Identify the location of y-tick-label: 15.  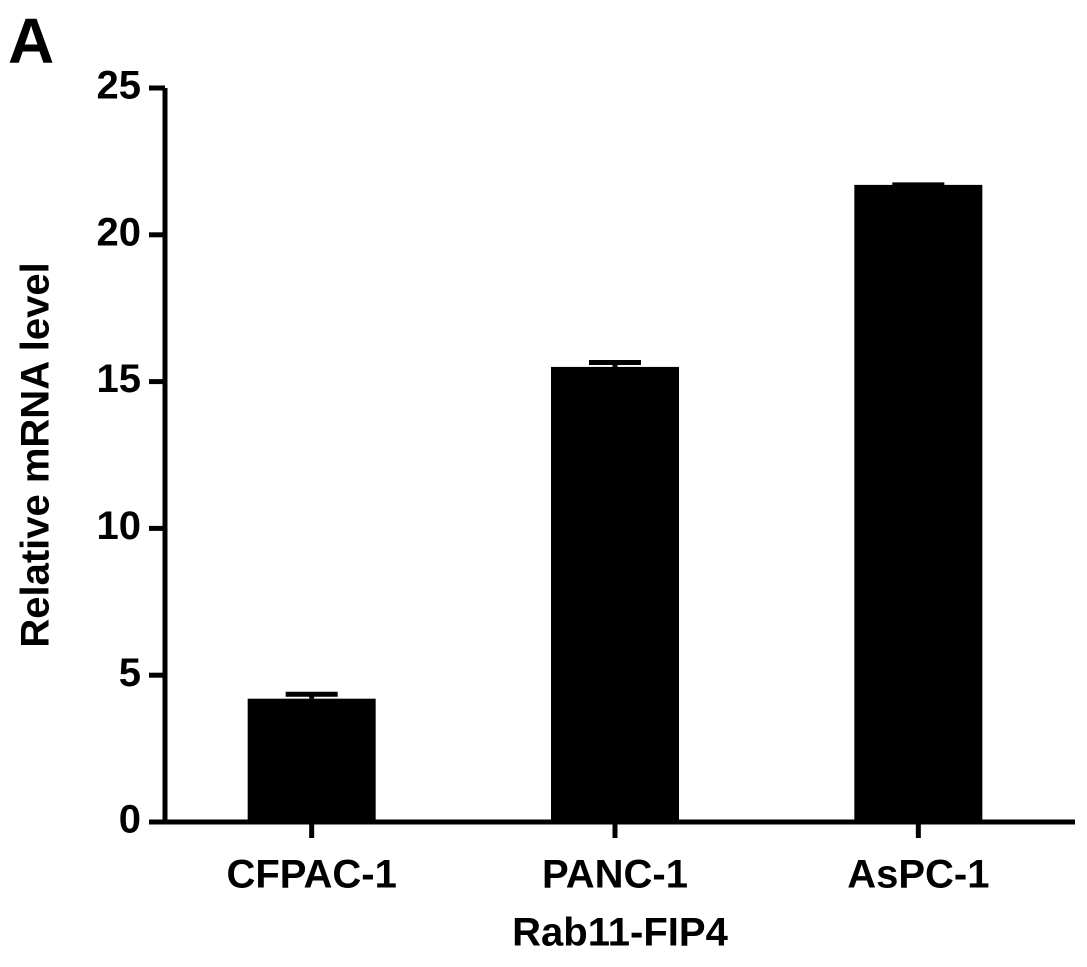
(119, 379).